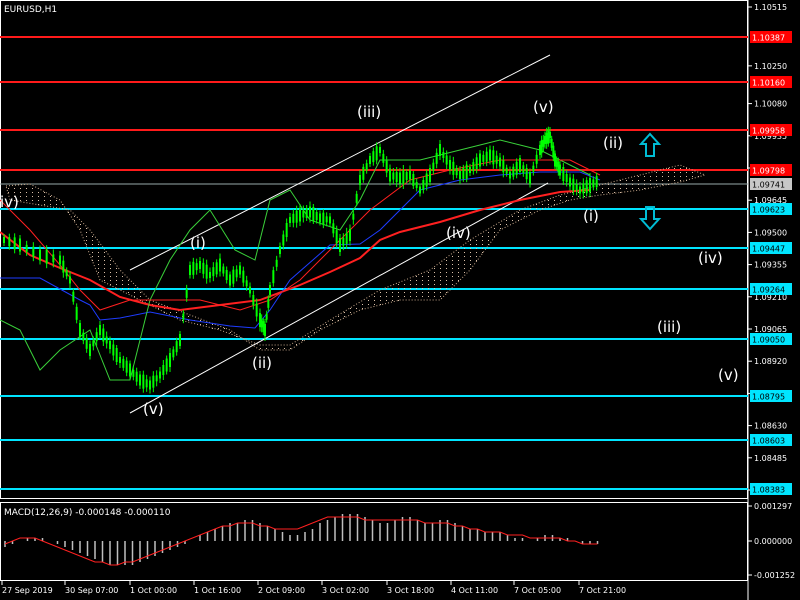  Describe the element at coordinates (768, 490) in the screenshot. I see `price-tag-label: 1.08383` at that location.